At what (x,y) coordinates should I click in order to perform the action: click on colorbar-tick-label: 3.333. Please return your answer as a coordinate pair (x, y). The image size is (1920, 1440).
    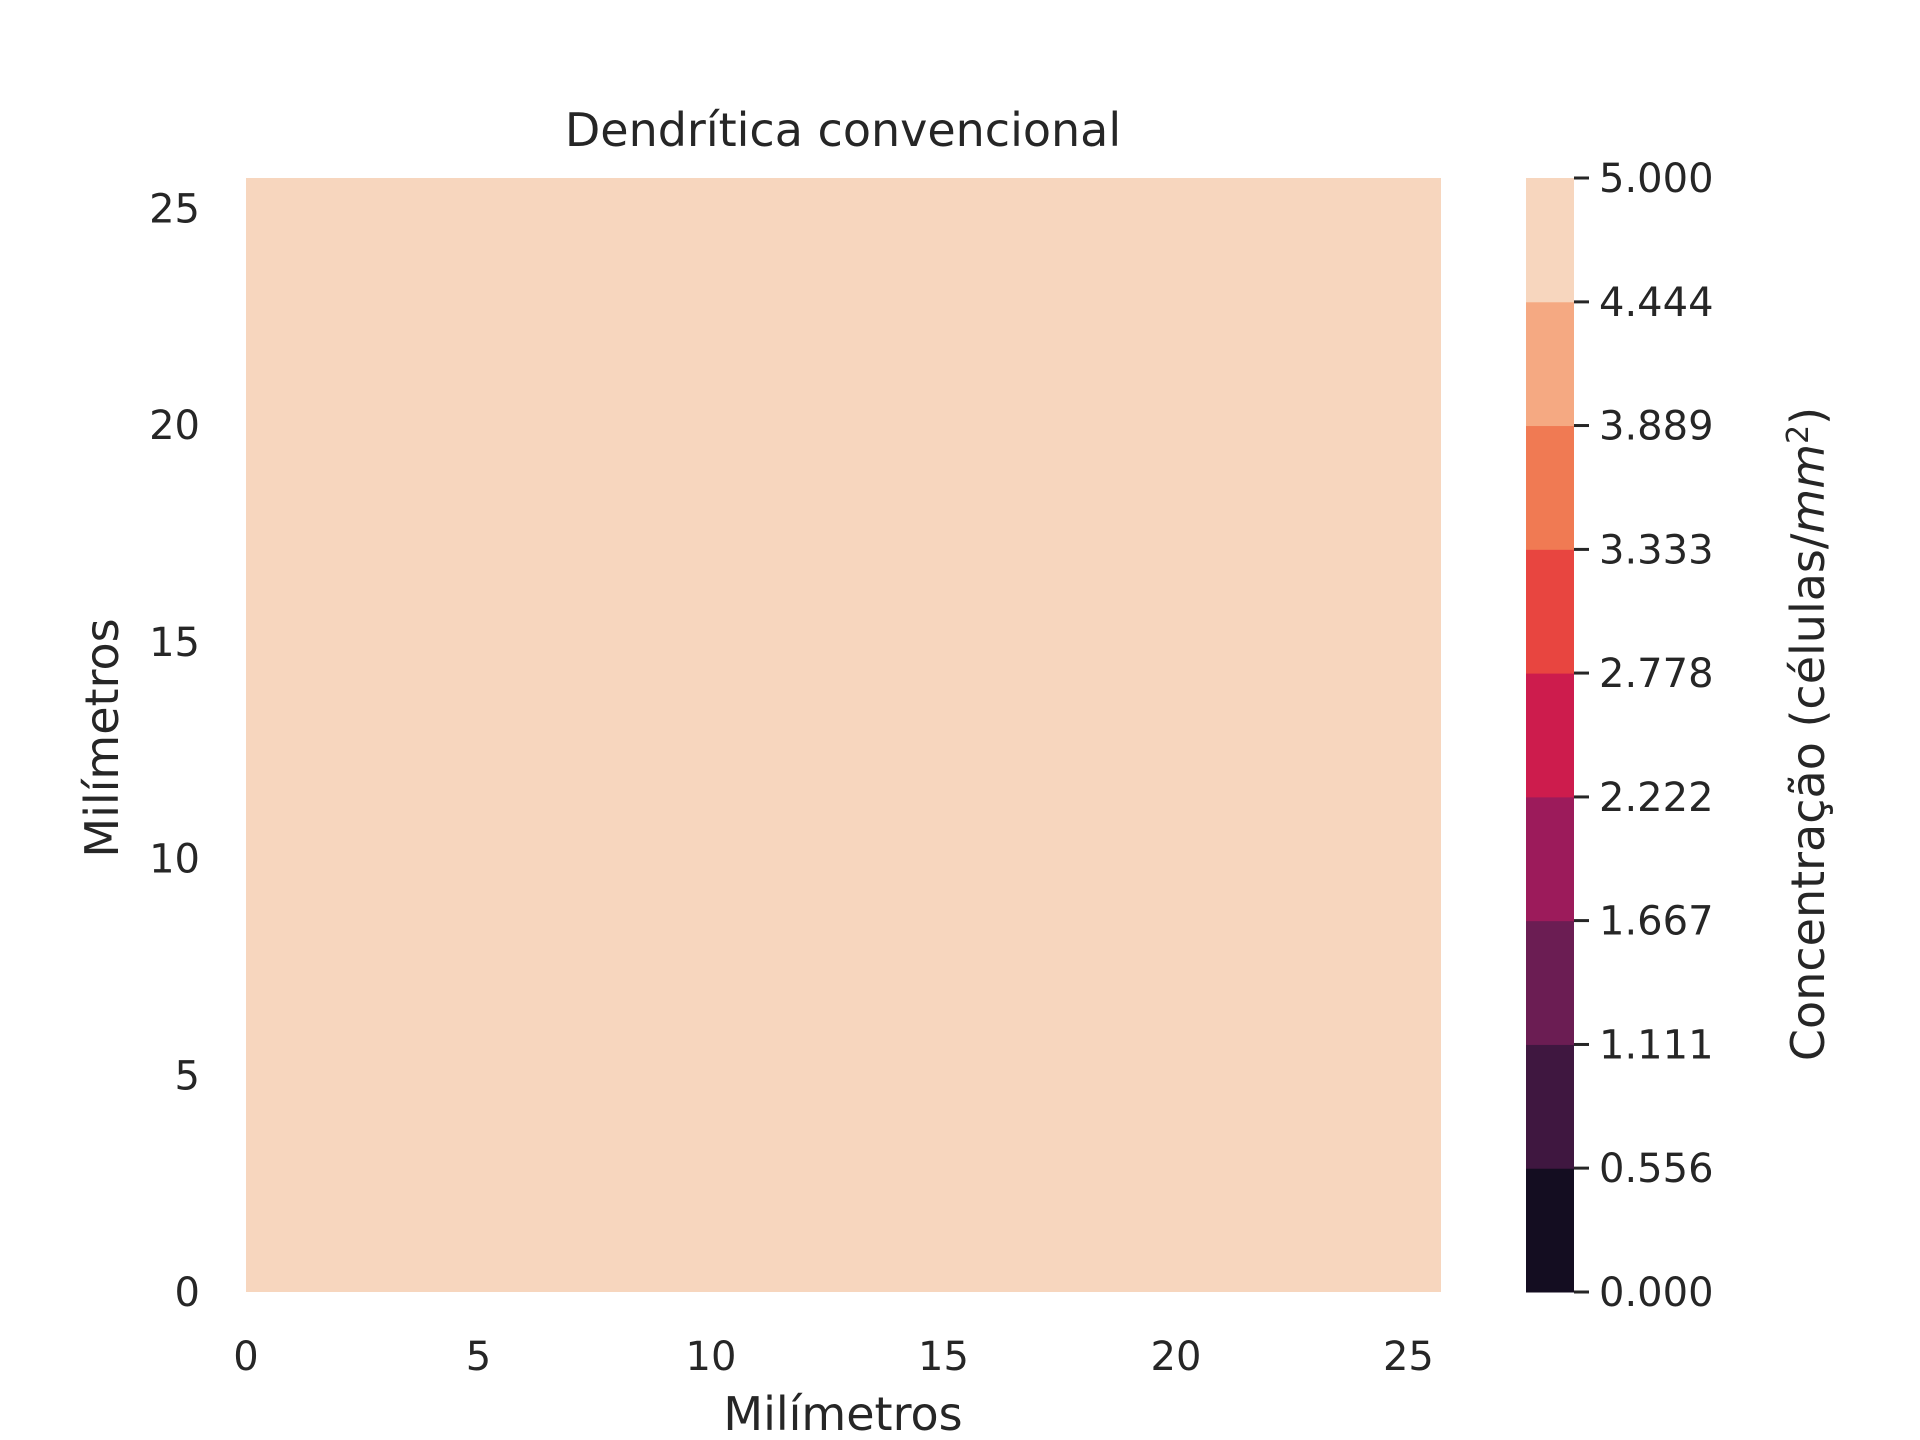
    Looking at the image, I should click on (1656, 550).